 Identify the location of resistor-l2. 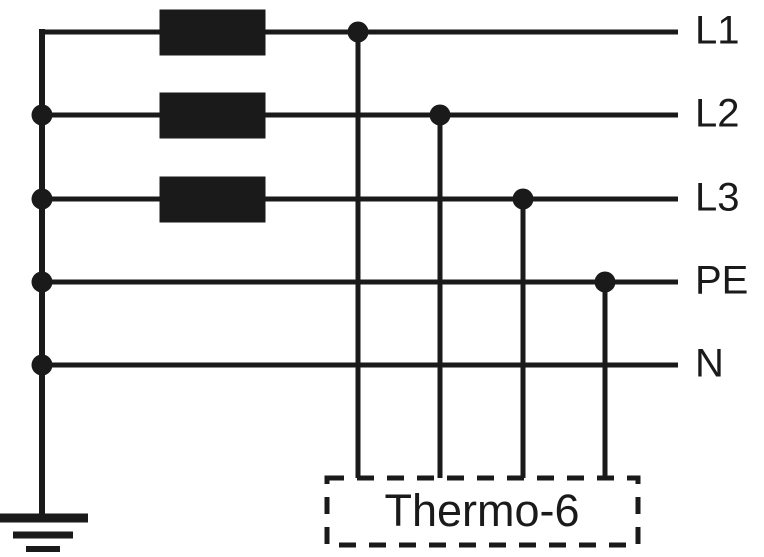
(212, 115).